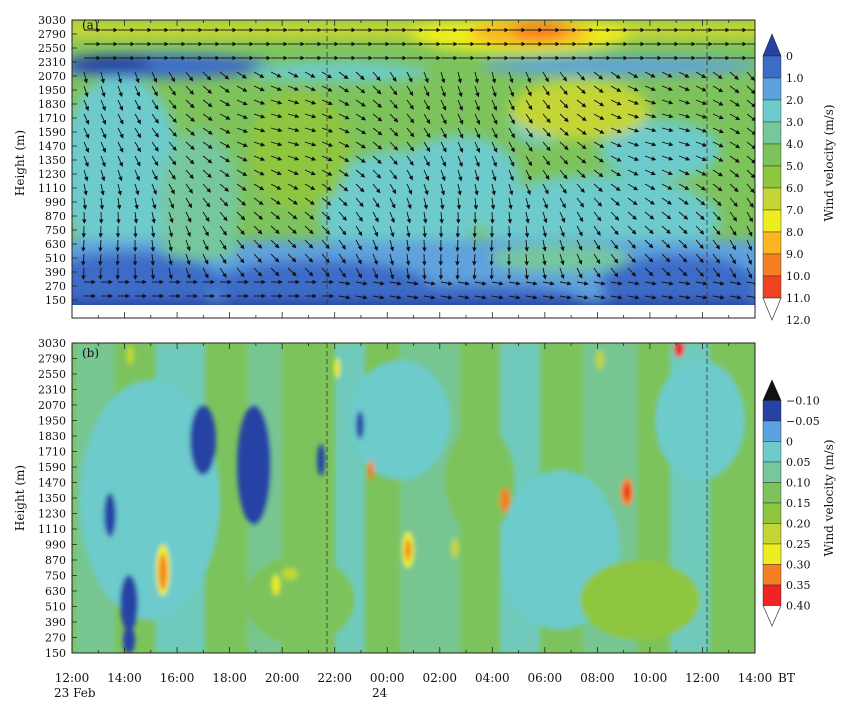  What do you see at coordinates (387, 678) in the screenshot?
I see `x-tick-label: 00:00` at bounding box center [387, 678].